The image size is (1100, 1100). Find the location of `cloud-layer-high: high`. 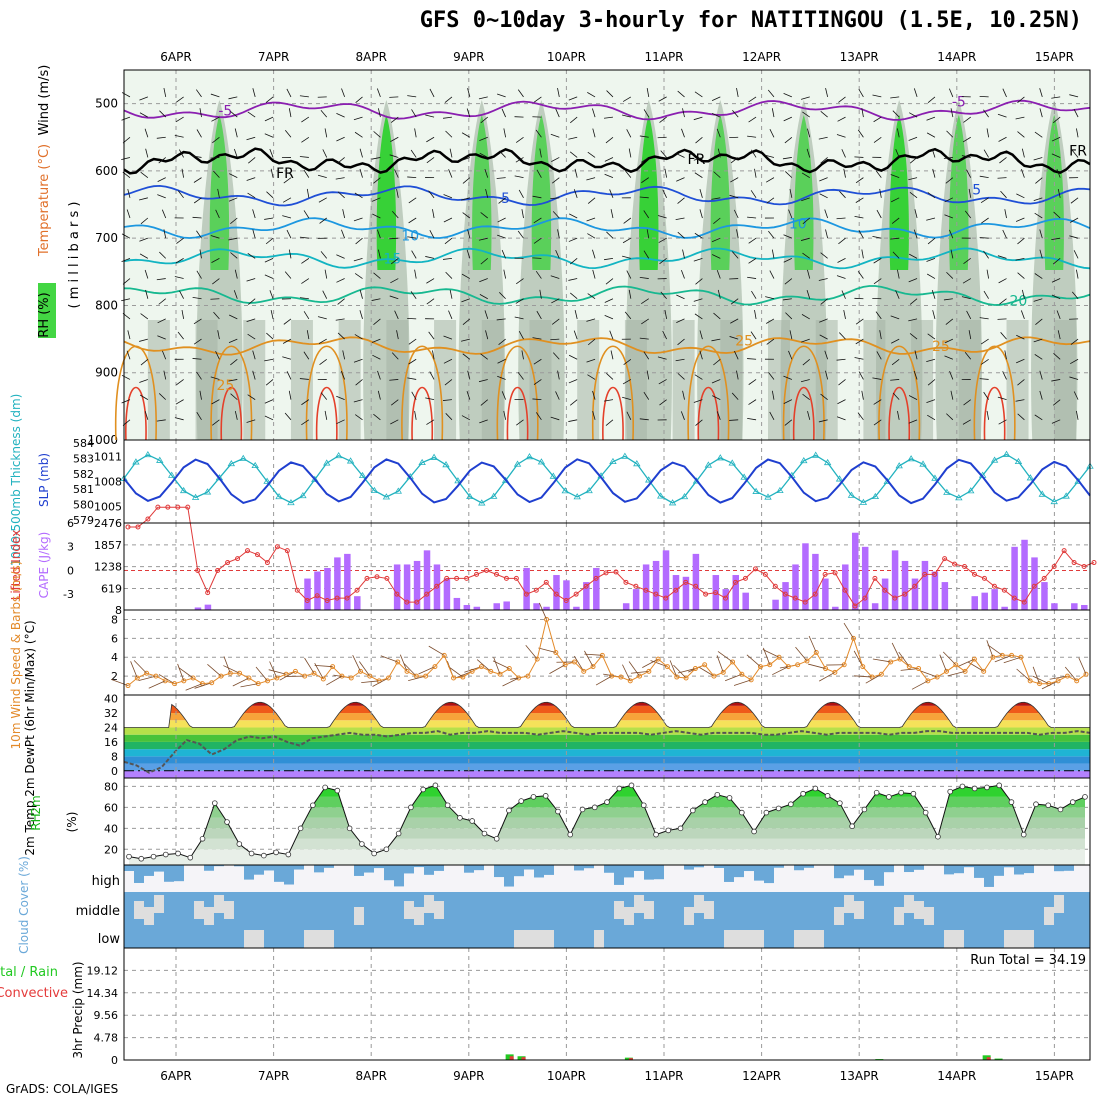

cloud-layer-high: high is located at coordinates (106, 881).